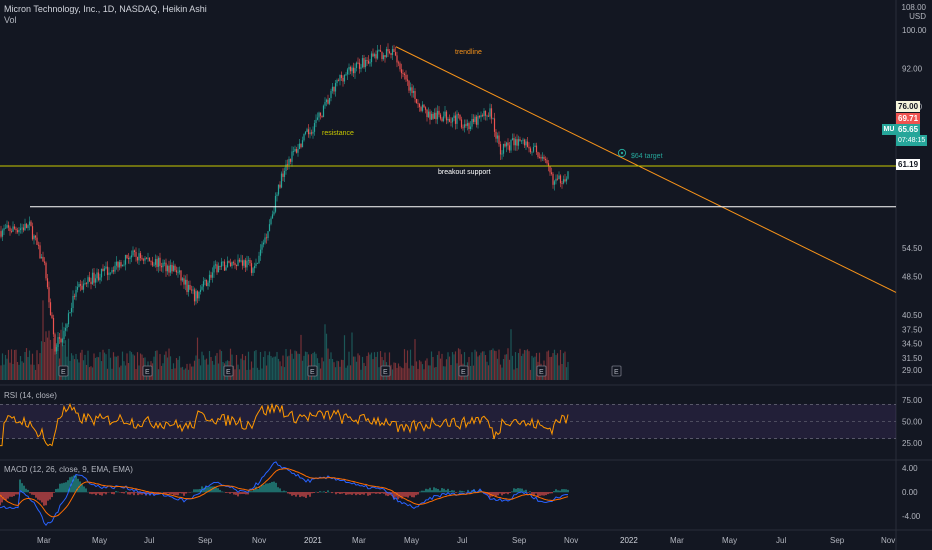  Describe the element at coordinates (616, 372) in the screenshot. I see `earnings-marker-label: E` at that location.